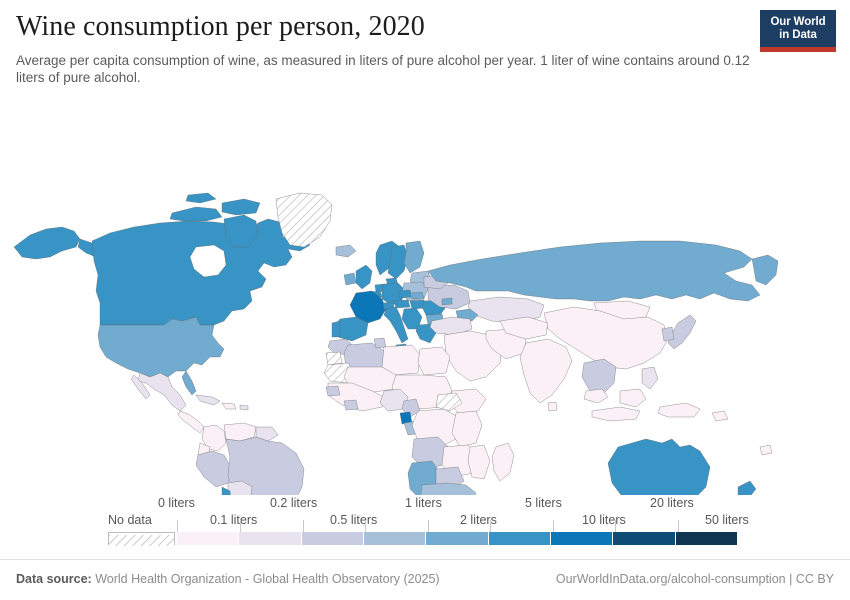  I want to click on country-south-sudan, so click(449, 402).